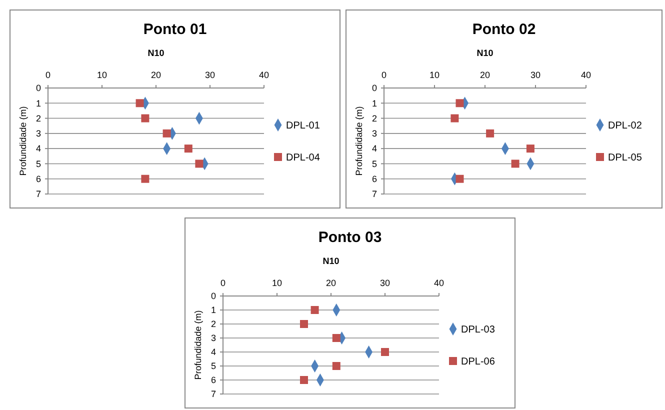 The image size is (665, 410). I want to click on chart-title: Ponto 03, so click(350, 237).